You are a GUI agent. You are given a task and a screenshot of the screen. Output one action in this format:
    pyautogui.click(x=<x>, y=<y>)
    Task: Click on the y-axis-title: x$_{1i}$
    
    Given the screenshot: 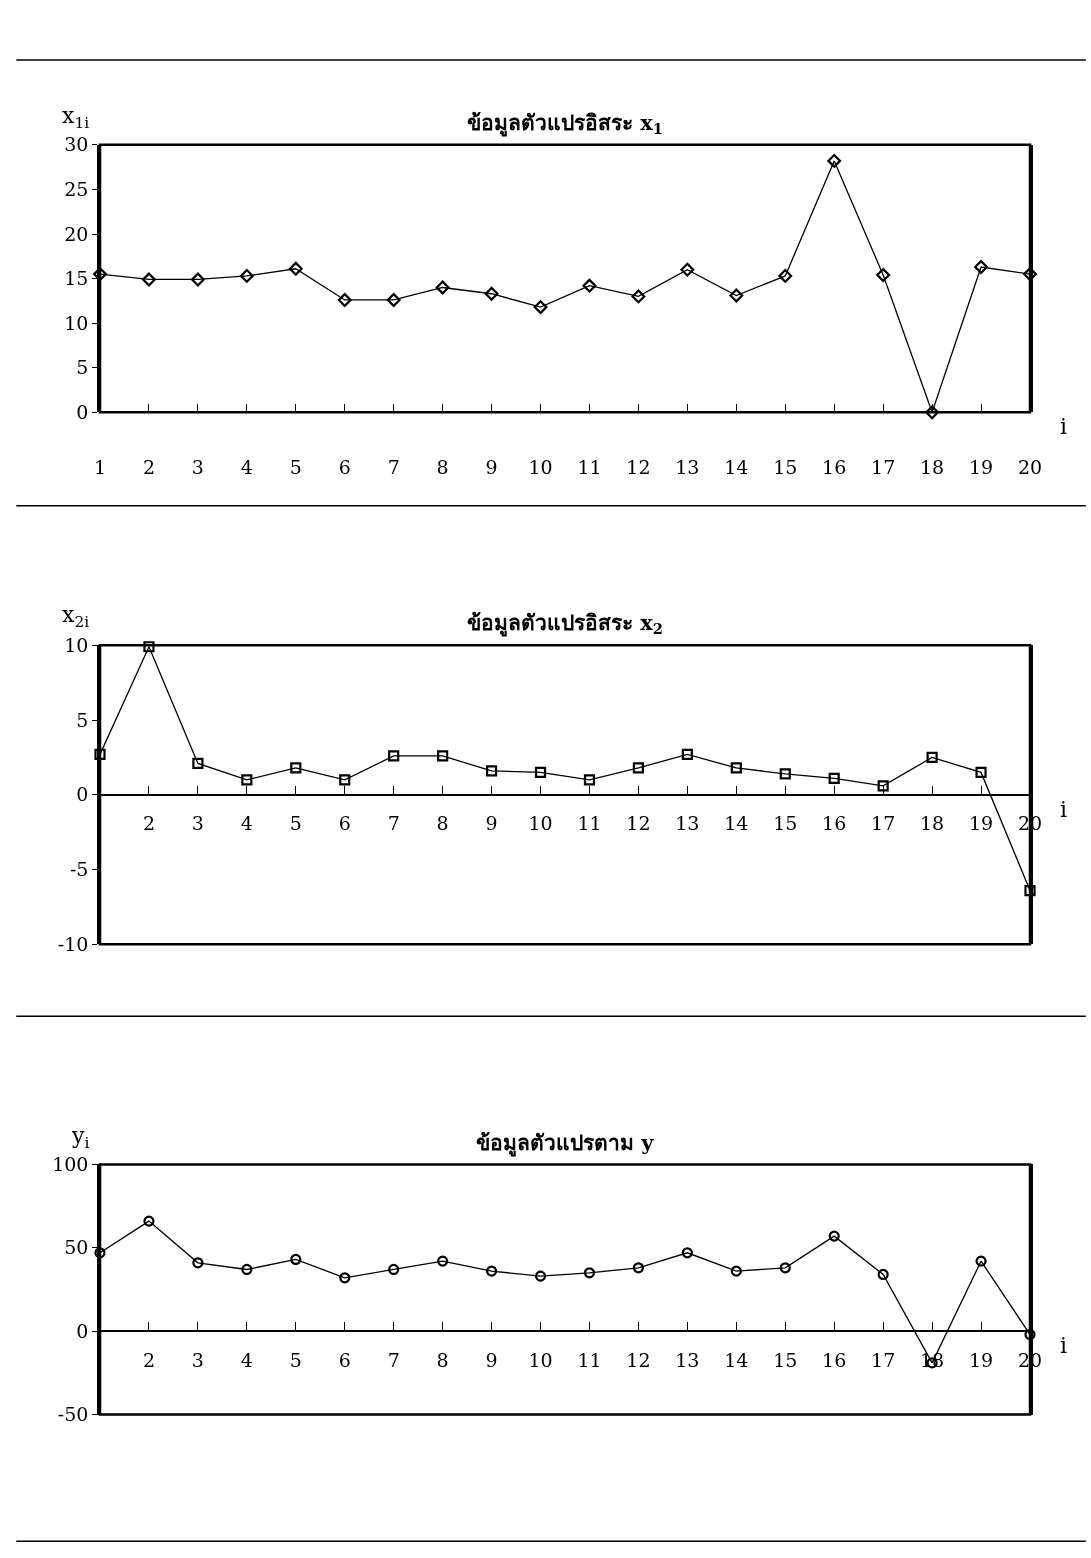 What is the action you would take?
    pyautogui.click(x=76, y=117)
    